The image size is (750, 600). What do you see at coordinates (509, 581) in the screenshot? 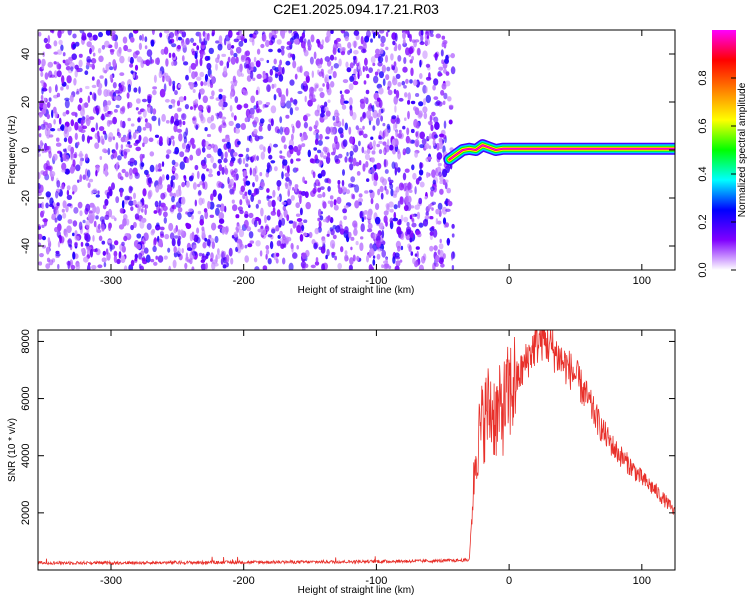
I see `x-tick-label: 0` at bounding box center [509, 581].